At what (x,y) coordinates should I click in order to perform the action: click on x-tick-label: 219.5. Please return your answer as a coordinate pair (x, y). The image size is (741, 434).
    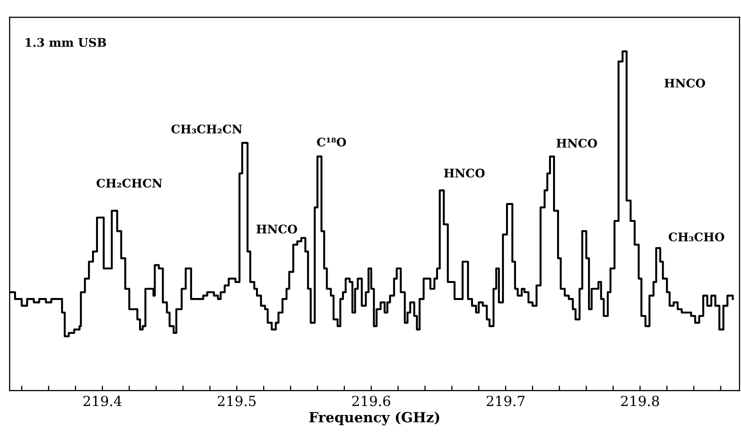
    Looking at the image, I should click on (237, 401).